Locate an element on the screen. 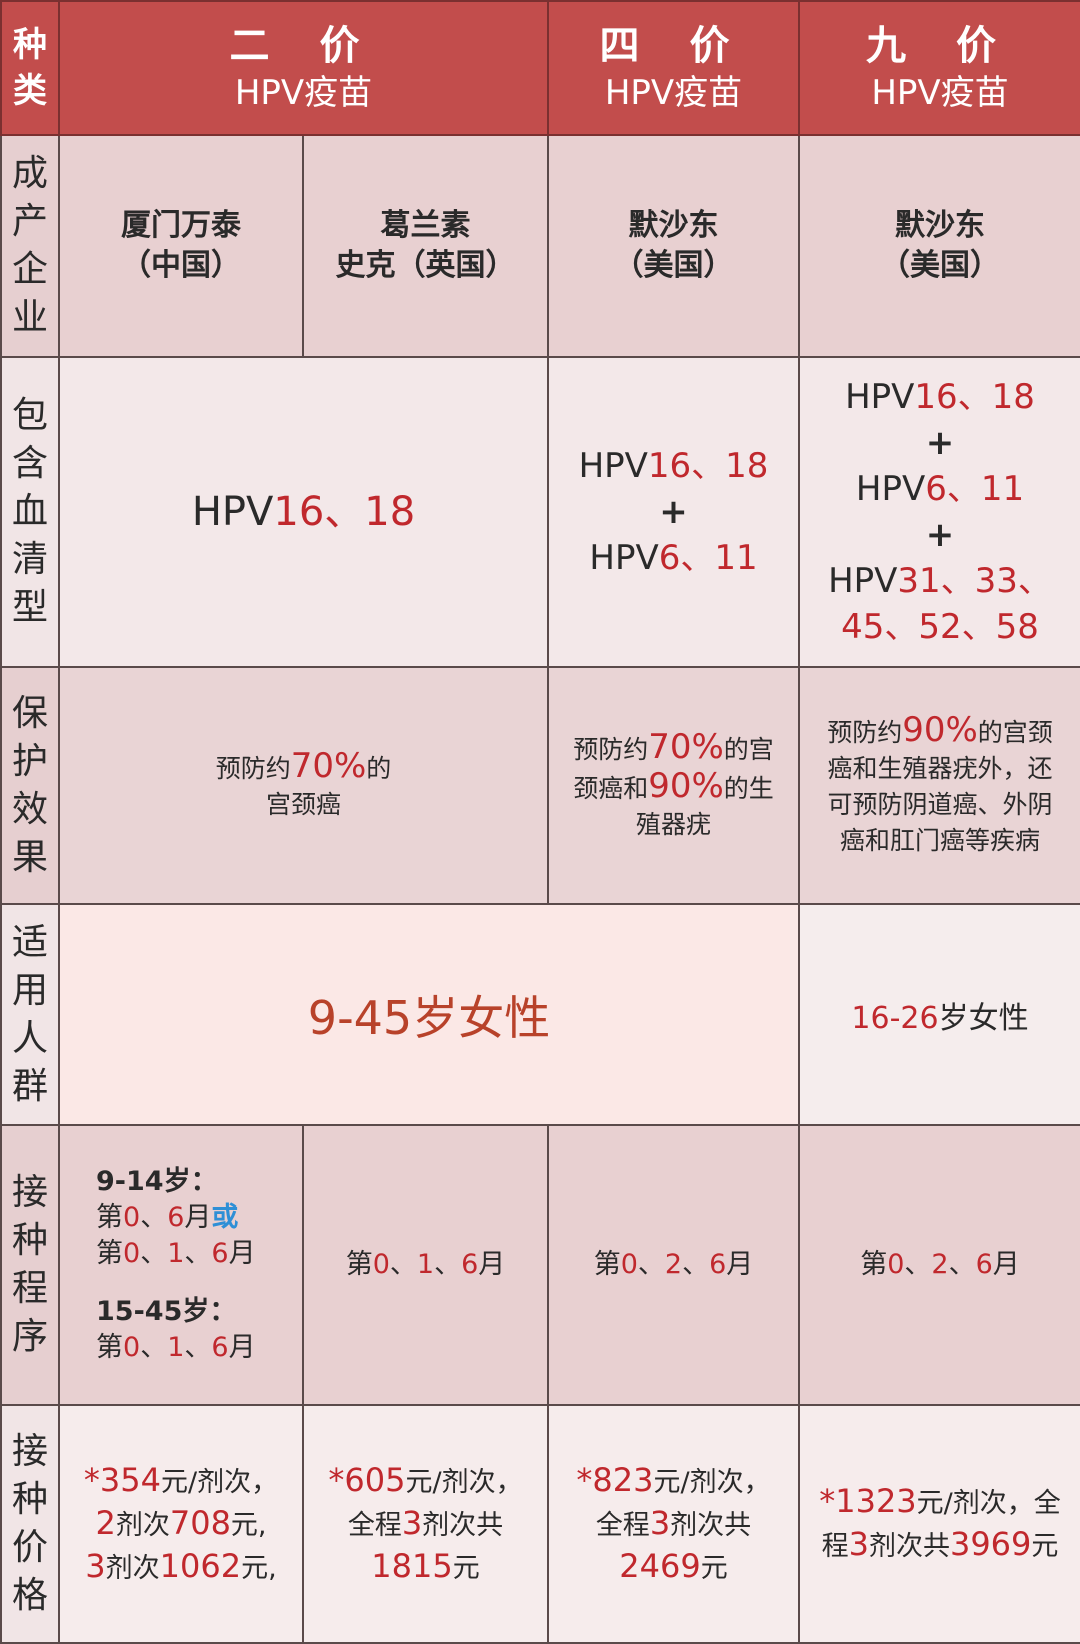  text-segment: 15-45岁： is located at coordinates (166, 1311).